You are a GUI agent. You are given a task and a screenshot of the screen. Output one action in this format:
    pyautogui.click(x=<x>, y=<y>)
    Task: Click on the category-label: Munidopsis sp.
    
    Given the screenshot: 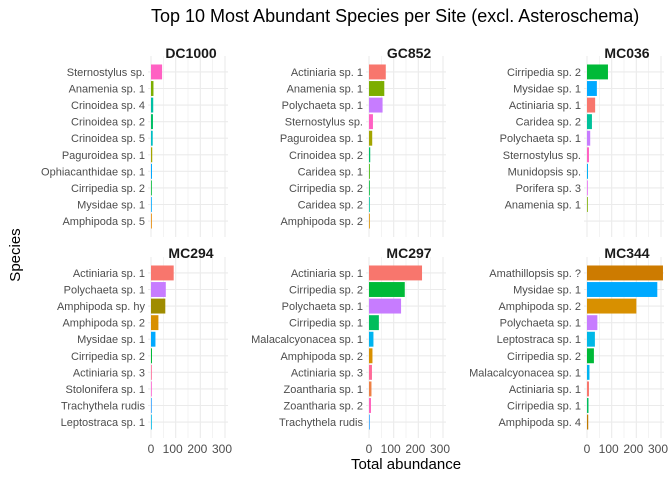 What is the action you would take?
    pyautogui.click(x=544, y=172)
    